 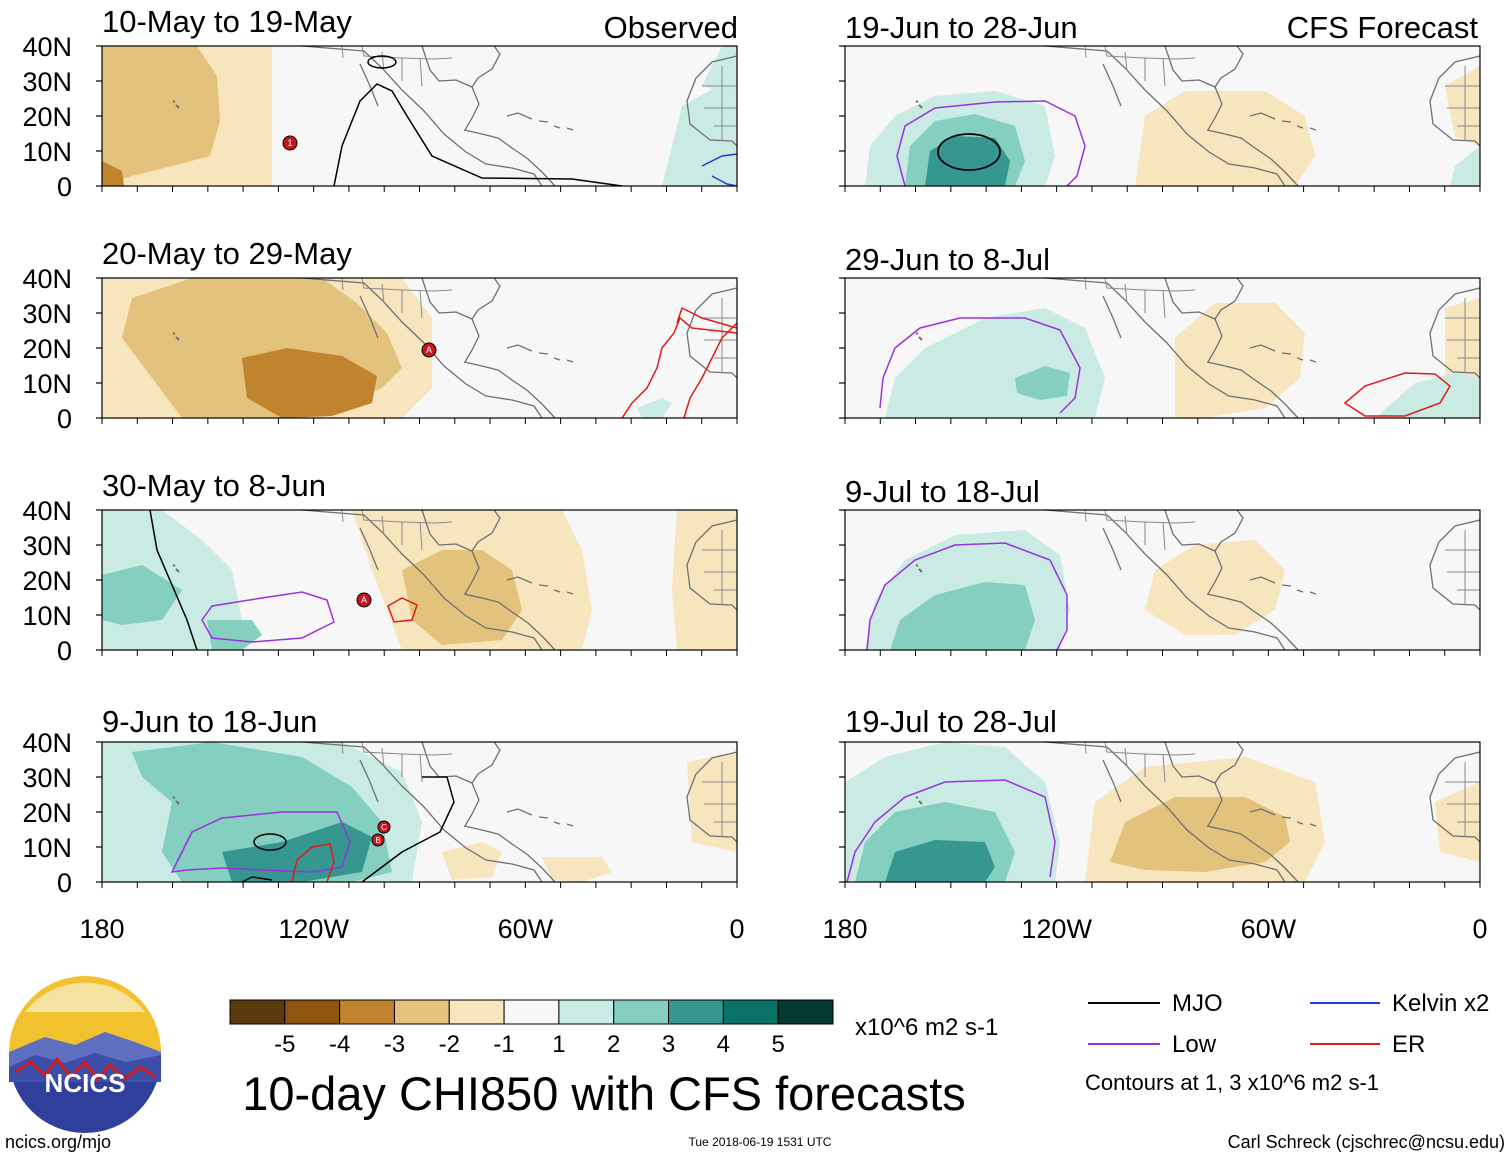 What do you see at coordinates (1408, 1044) in the screenshot?
I see `legend-er-label: ER` at bounding box center [1408, 1044].